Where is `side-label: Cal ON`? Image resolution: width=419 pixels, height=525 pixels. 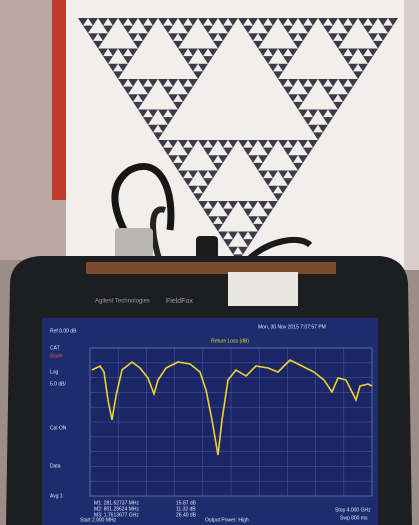
side-label: Cal ON is located at coordinates (58, 428).